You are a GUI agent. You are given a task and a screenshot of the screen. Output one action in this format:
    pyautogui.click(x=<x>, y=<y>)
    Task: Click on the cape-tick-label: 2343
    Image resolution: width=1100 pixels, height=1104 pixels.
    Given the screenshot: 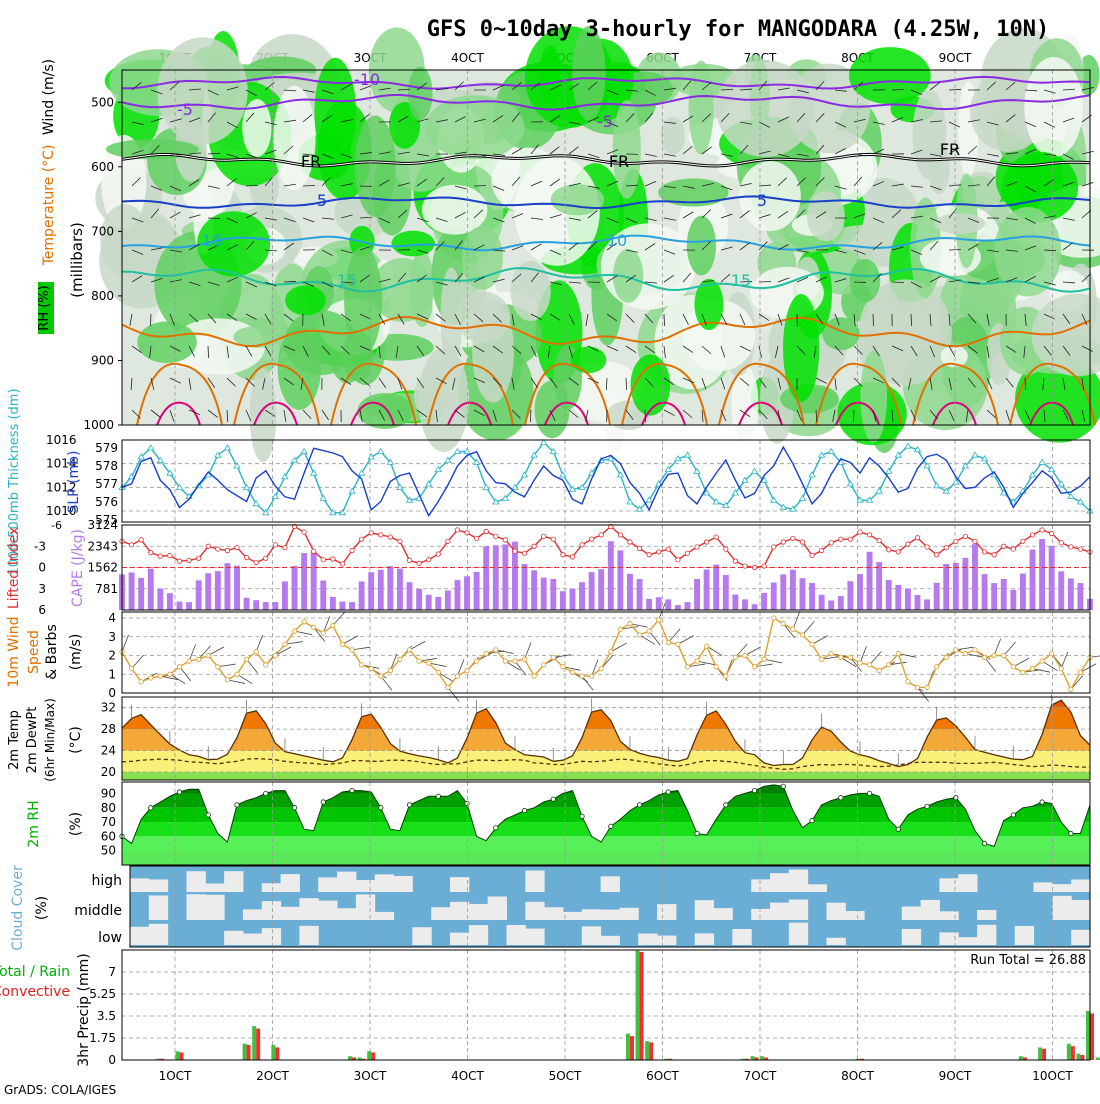 What is the action you would take?
    pyautogui.click(x=102, y=546)
    